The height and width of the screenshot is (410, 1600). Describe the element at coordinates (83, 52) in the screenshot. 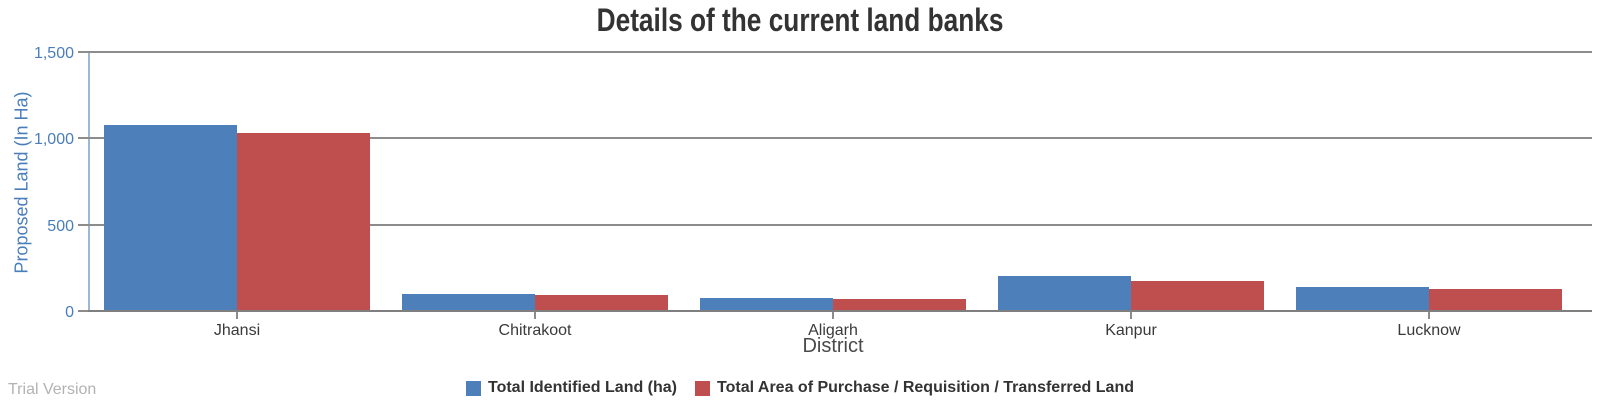

I see `y-tick-mark-1,500` at that location.